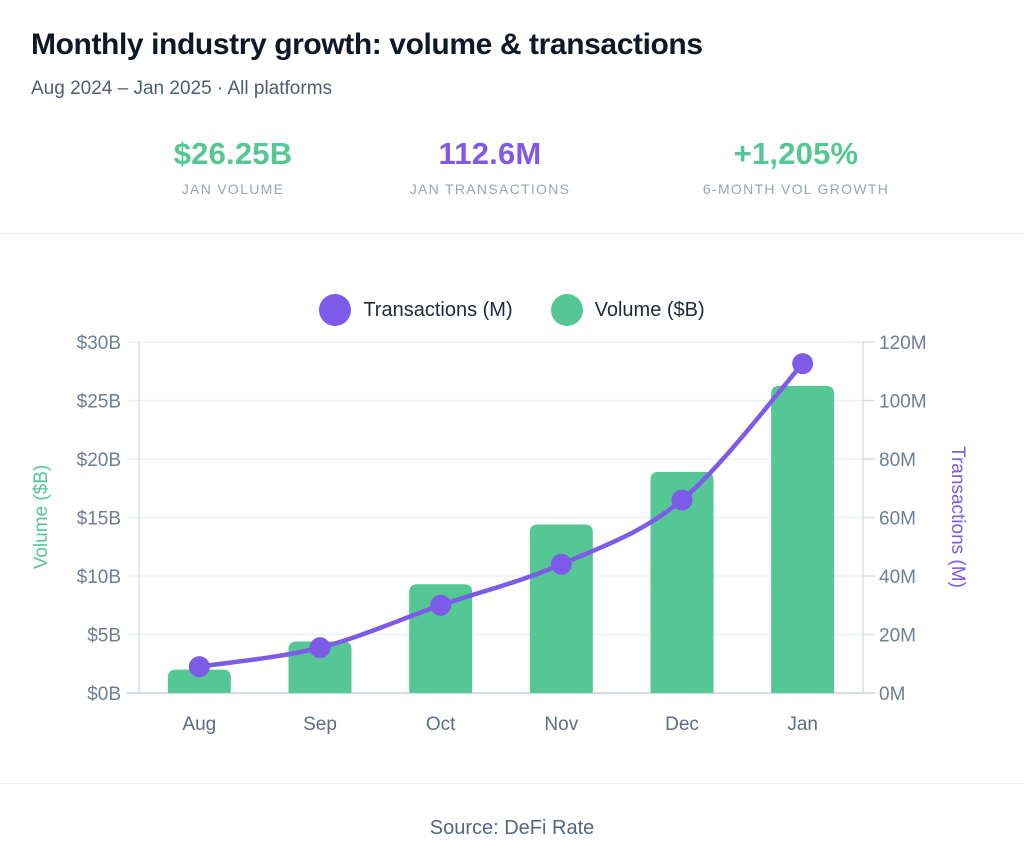 The width and height of the screenshot is (1024, 856). What do you see at coordinates (182, 88) in the screenshot?
I see `page-subtitle: Aug 2024 – Jan 2025 · All platforms` at bounding box center [182, 88].